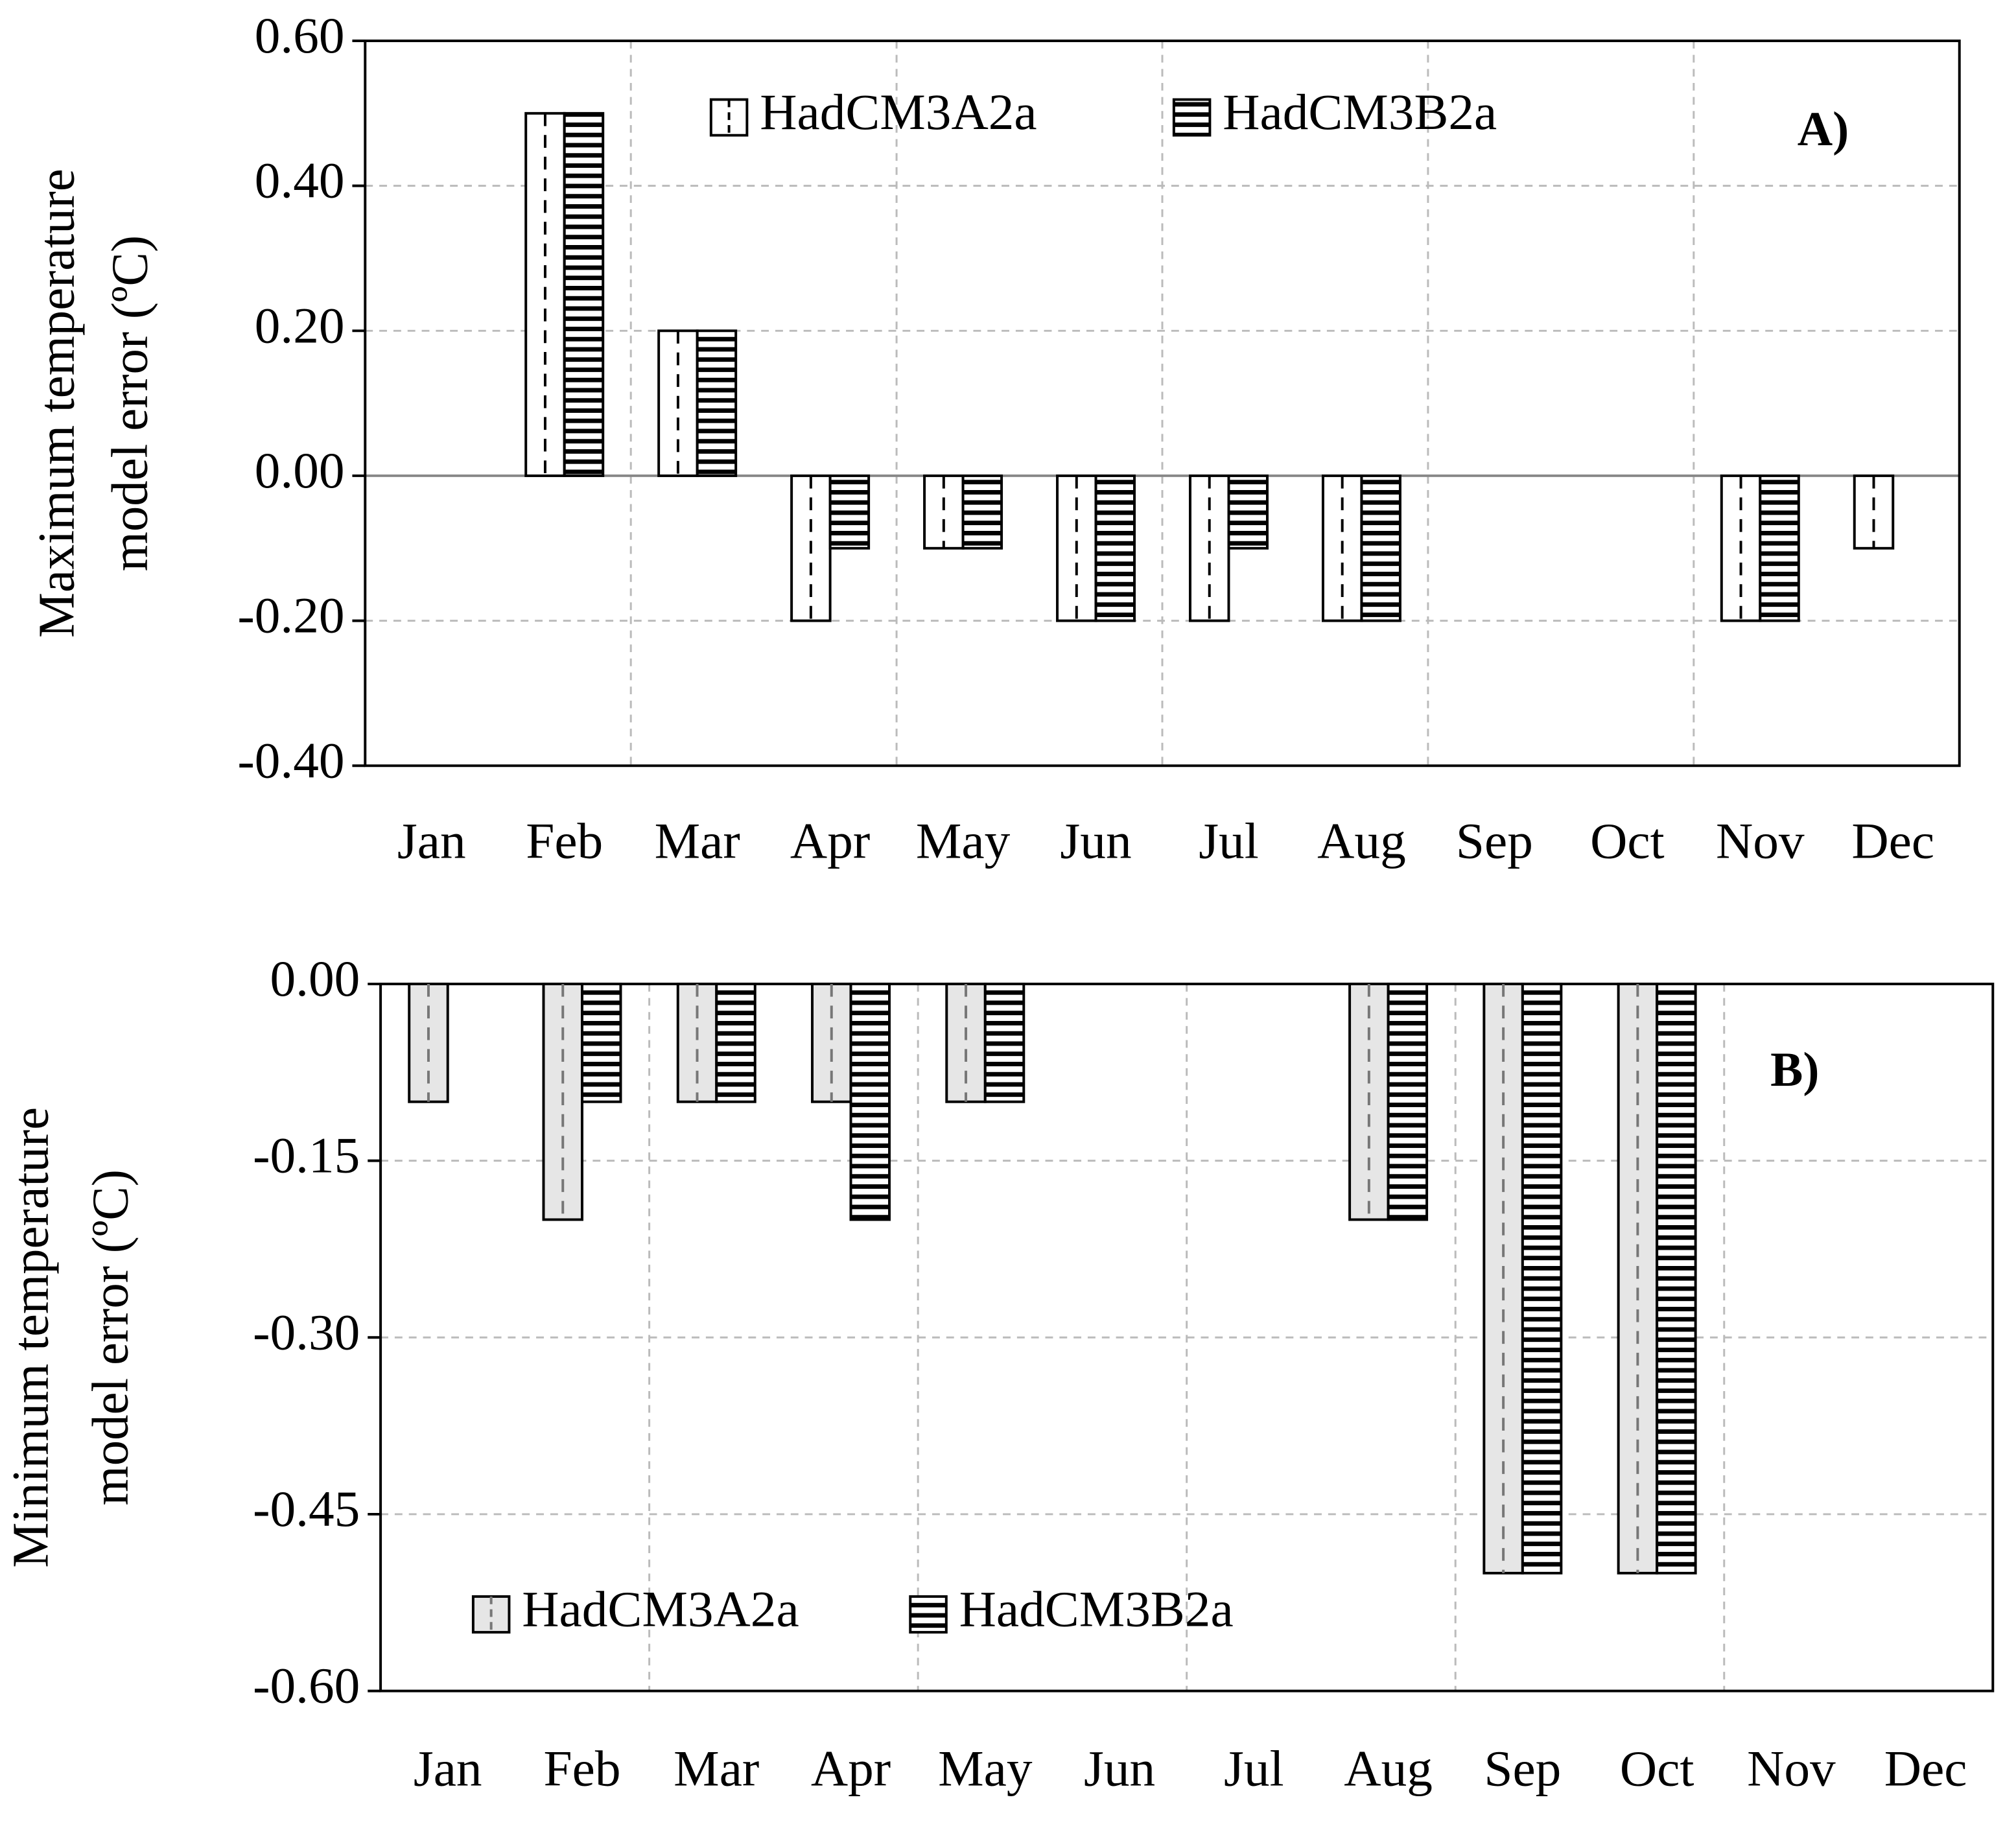 The width and height of the screenshot is (2016, 1839). I want to click on y-tick-label: -0.30, so click(307, 1333).